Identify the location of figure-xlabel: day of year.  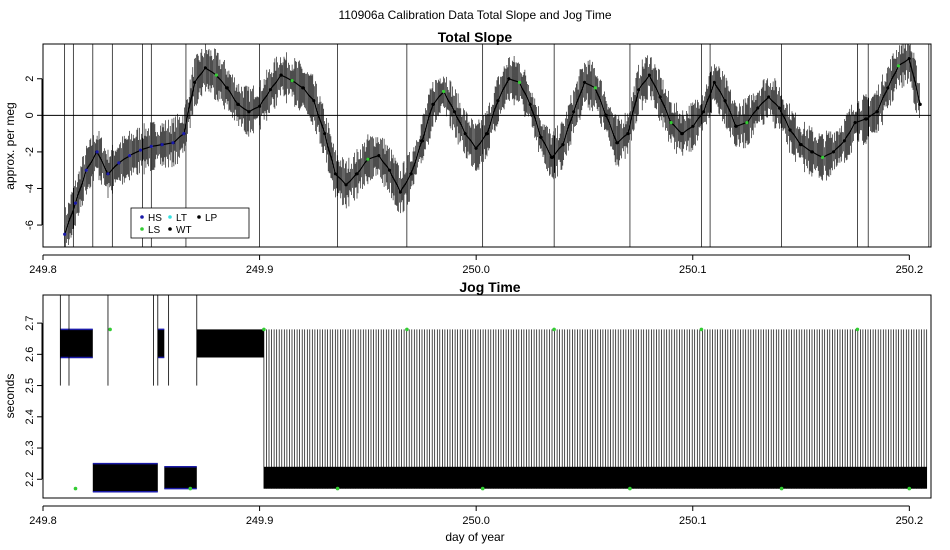
(474, 537).